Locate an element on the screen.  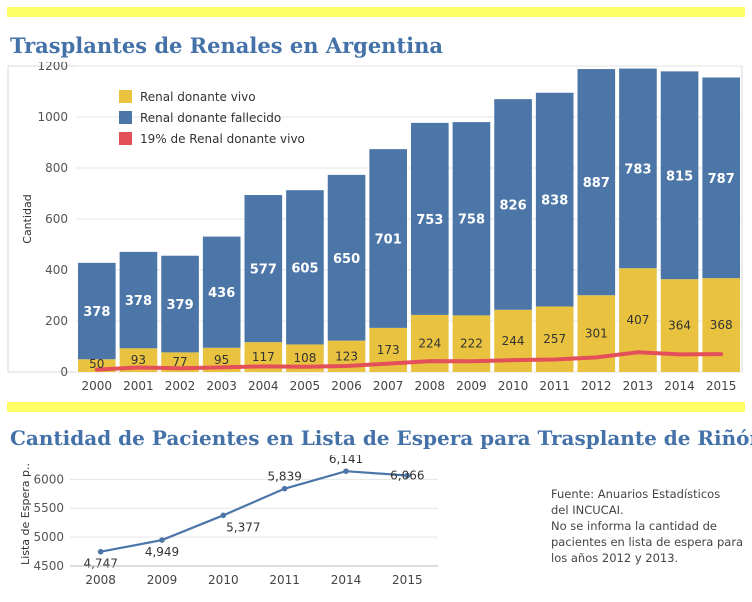
data-label-fallecido: 605 is located at coordinates (304, 268).